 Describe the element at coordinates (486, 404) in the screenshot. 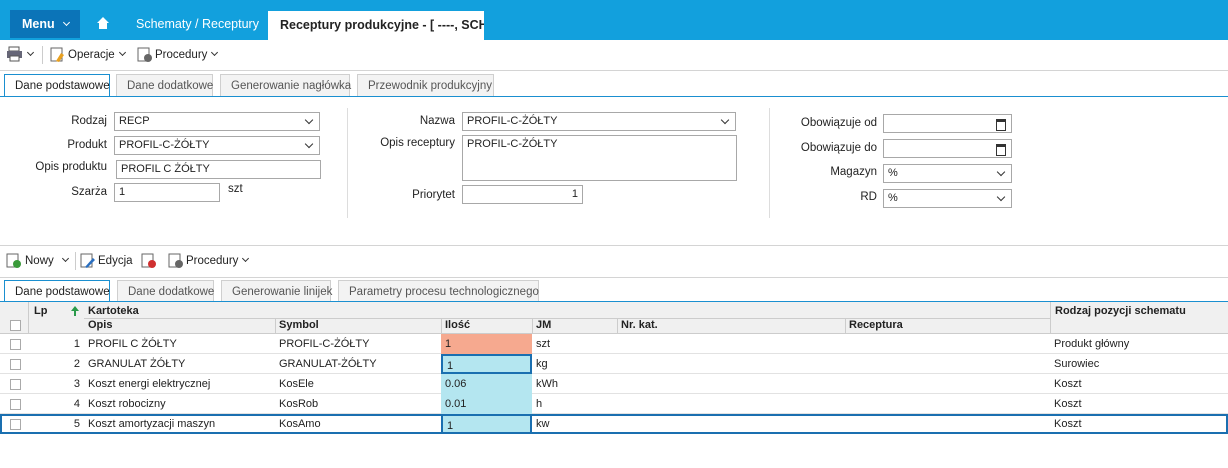

I see `cell-ilosc: 0.01` at that location.